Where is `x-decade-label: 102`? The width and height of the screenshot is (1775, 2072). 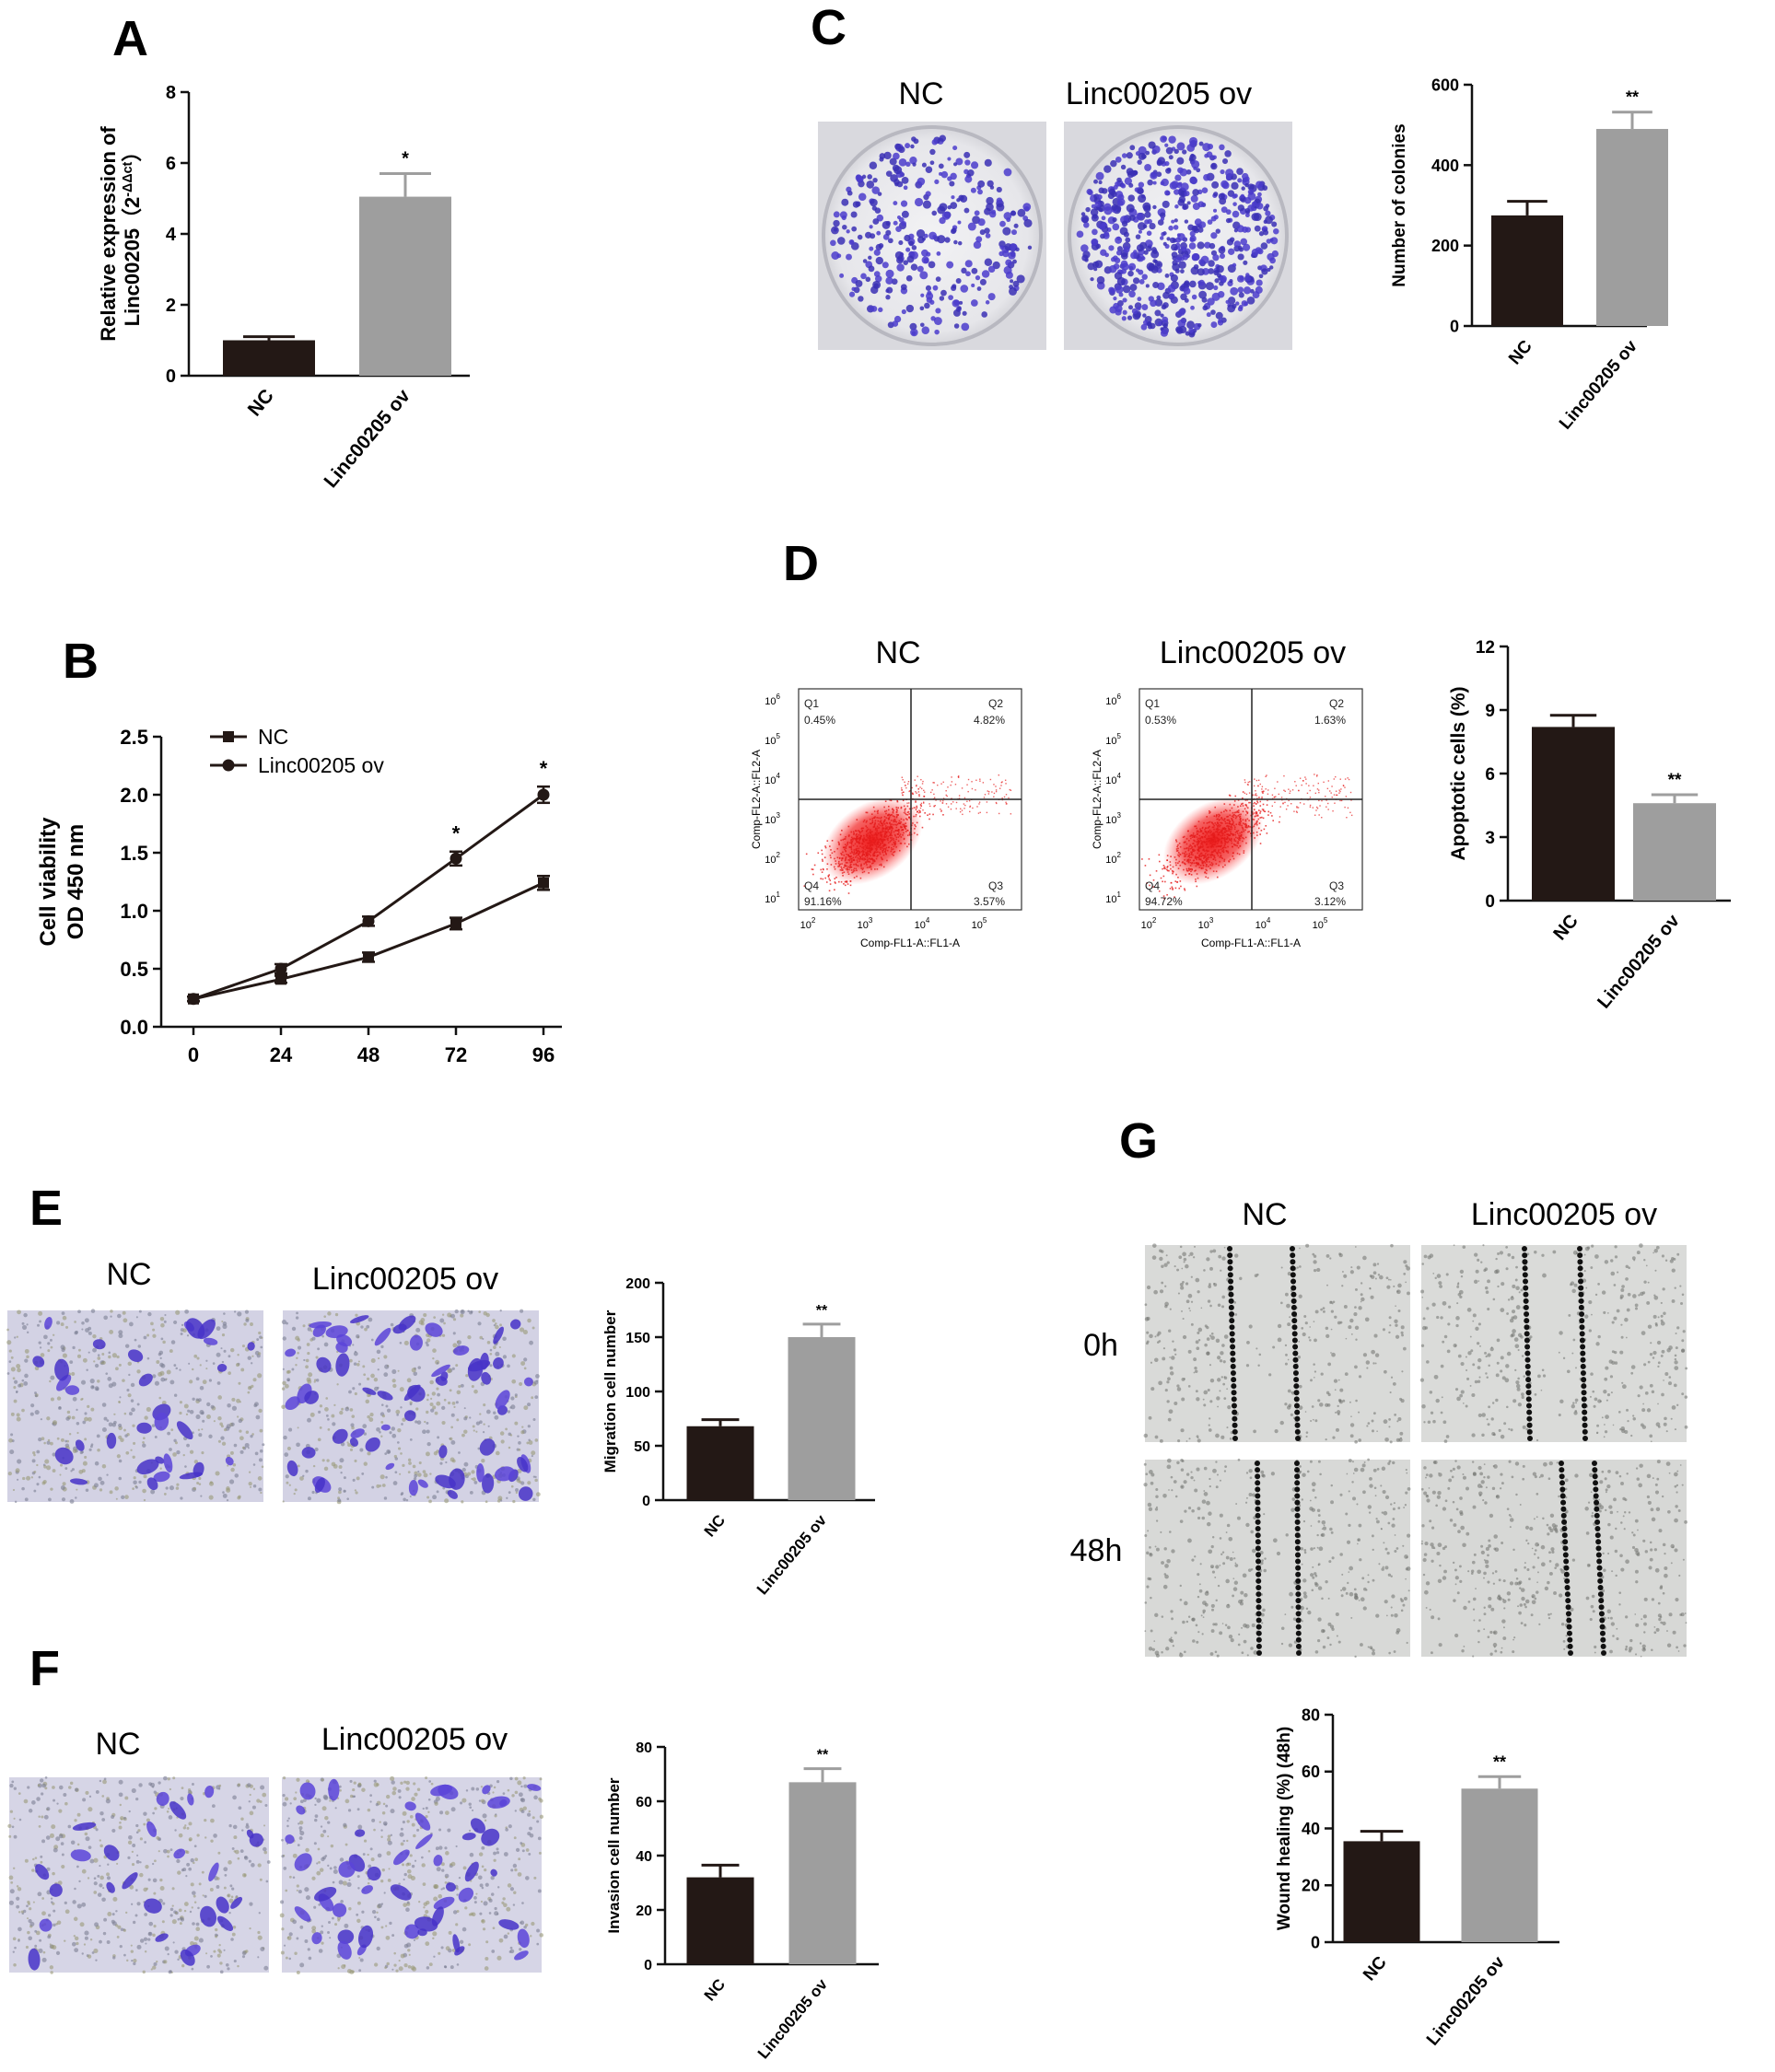 x-decade-label: 102 is located at coordinates (1149, 923).